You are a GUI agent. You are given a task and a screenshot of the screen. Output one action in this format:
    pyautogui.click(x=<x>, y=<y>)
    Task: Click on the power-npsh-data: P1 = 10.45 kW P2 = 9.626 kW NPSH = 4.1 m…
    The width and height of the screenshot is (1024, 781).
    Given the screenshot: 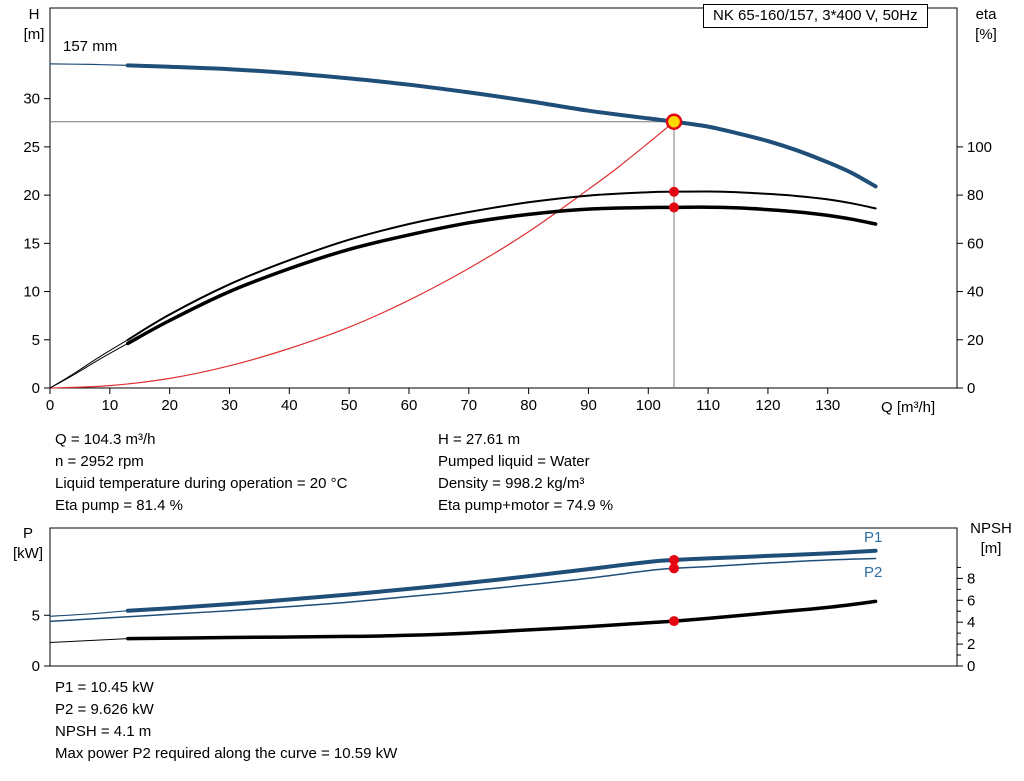 What is the action you would take?
    pyautogui.click(x=226, y=721)
    